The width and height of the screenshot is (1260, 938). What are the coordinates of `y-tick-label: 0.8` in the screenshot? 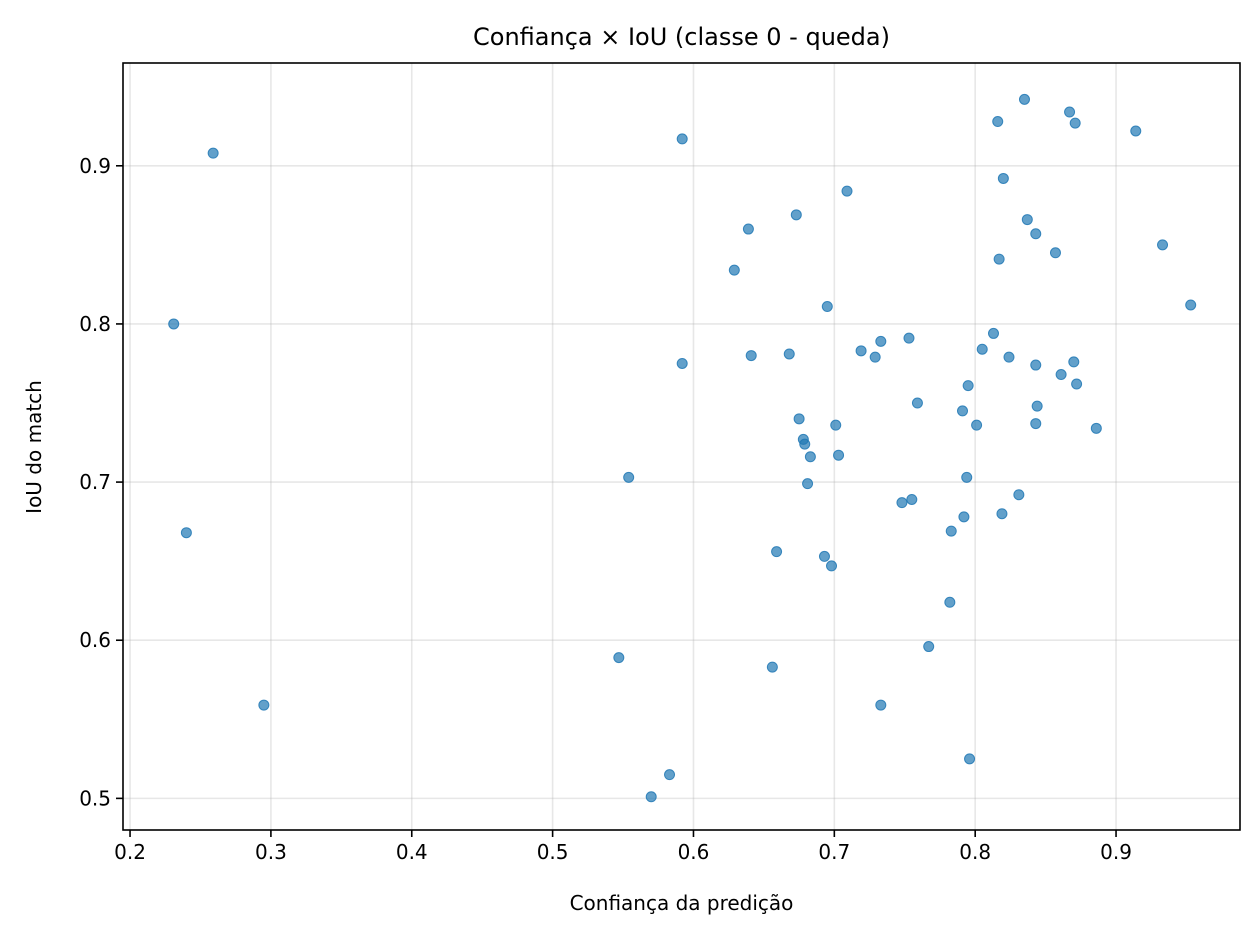 It's located at (95, 324).